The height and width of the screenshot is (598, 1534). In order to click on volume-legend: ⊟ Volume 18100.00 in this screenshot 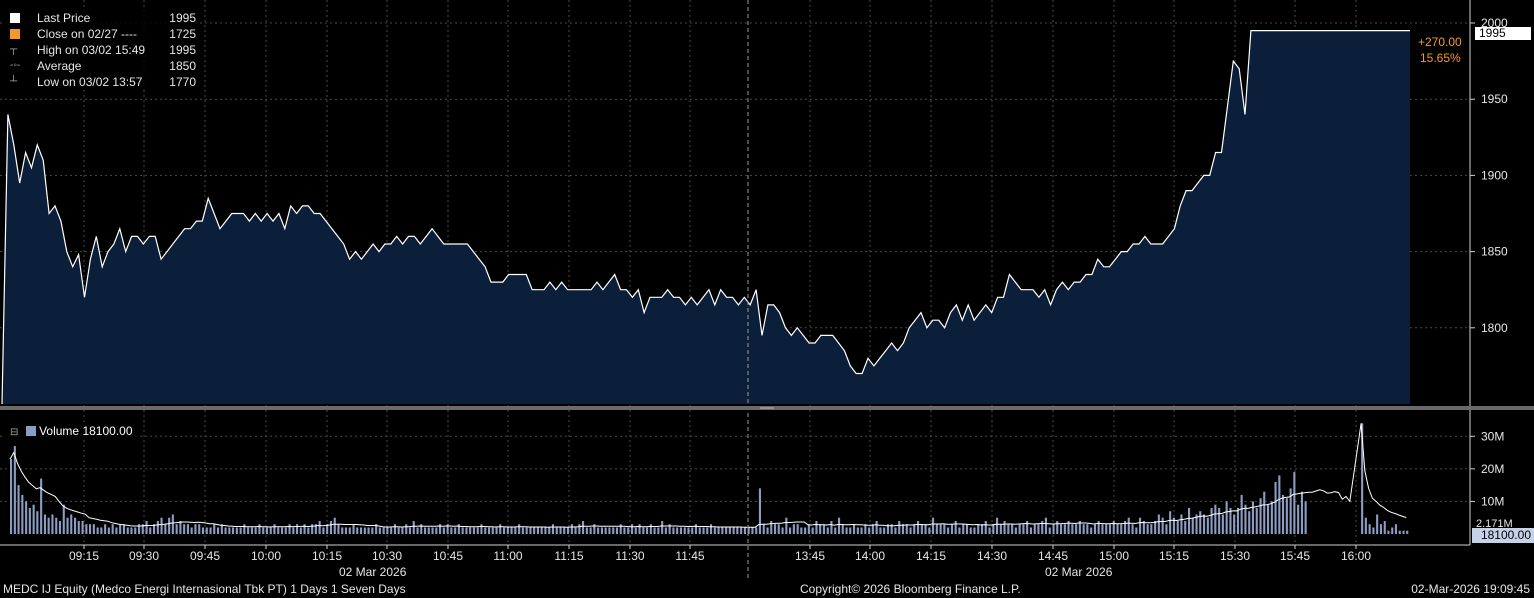, I will do `click(70, 431)`.